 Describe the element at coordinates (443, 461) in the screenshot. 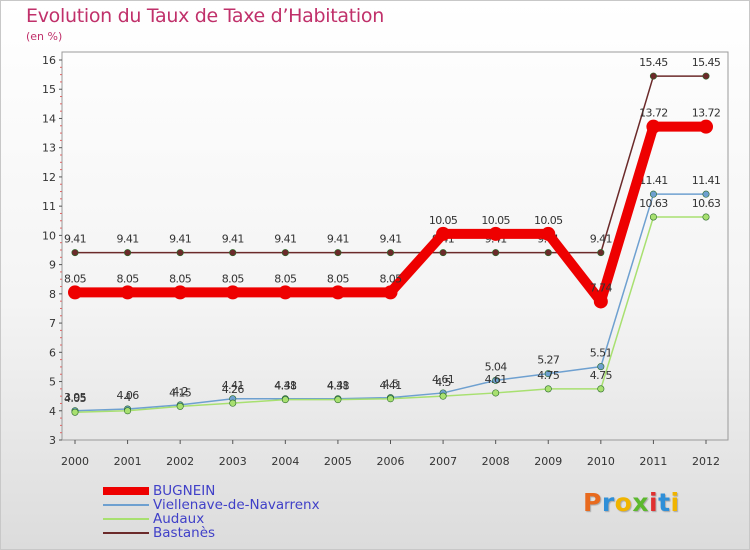

I see `x-tick-label: 2007` at that location.